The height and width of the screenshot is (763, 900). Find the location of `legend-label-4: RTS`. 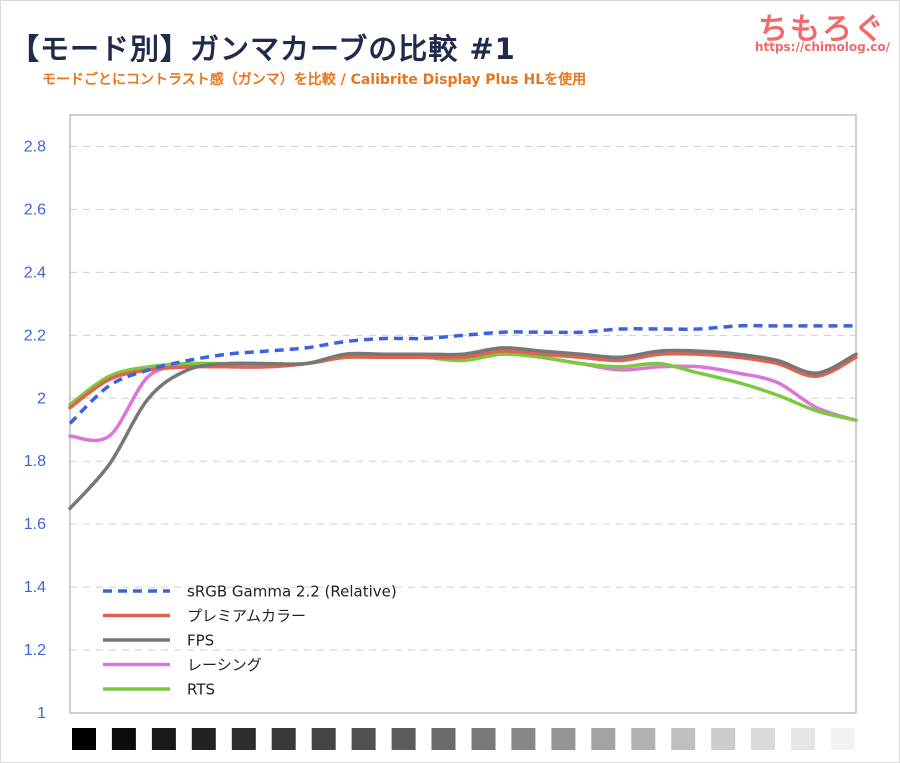

legend-label-4: RTS is located at coordinates (201, 690).